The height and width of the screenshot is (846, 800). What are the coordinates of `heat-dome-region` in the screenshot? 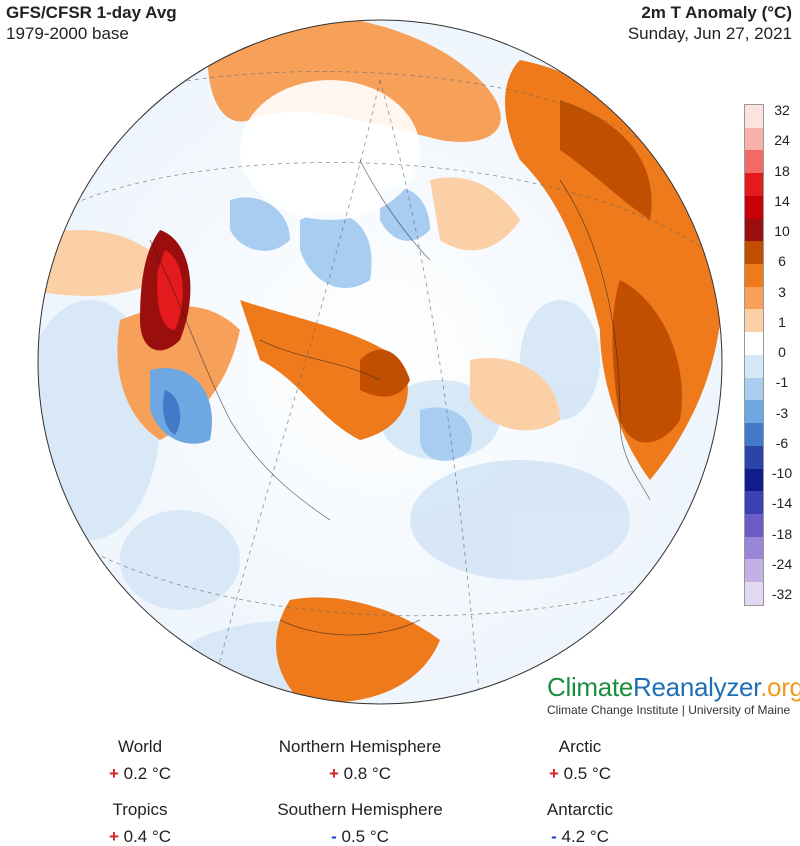 It's located at (165, 290).